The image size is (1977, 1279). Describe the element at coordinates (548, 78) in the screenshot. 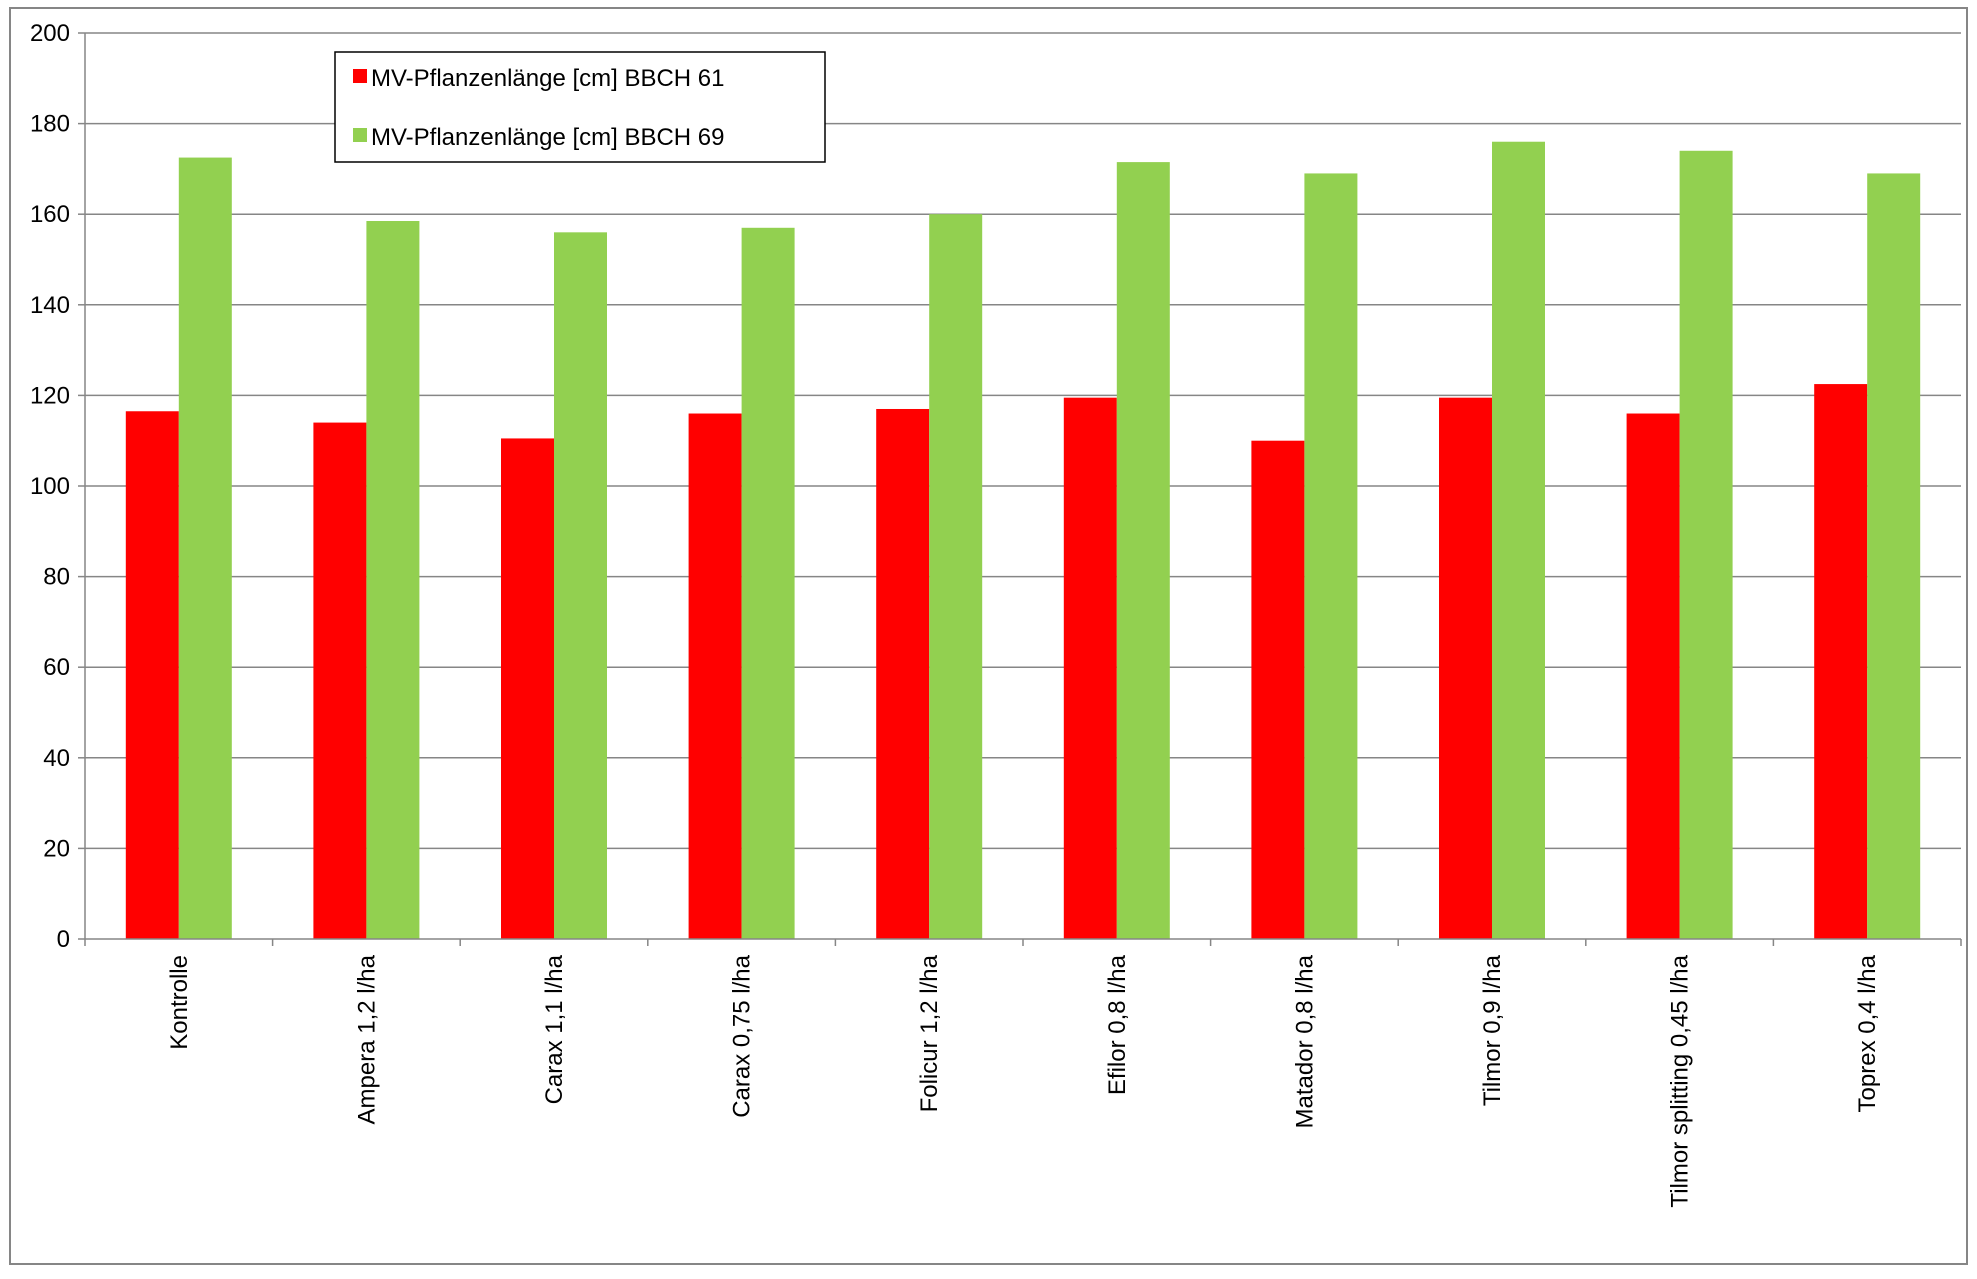

I see `legend-label-bbch61: MV-Pflanzenlänge [cm] BBCH 61` at that location.